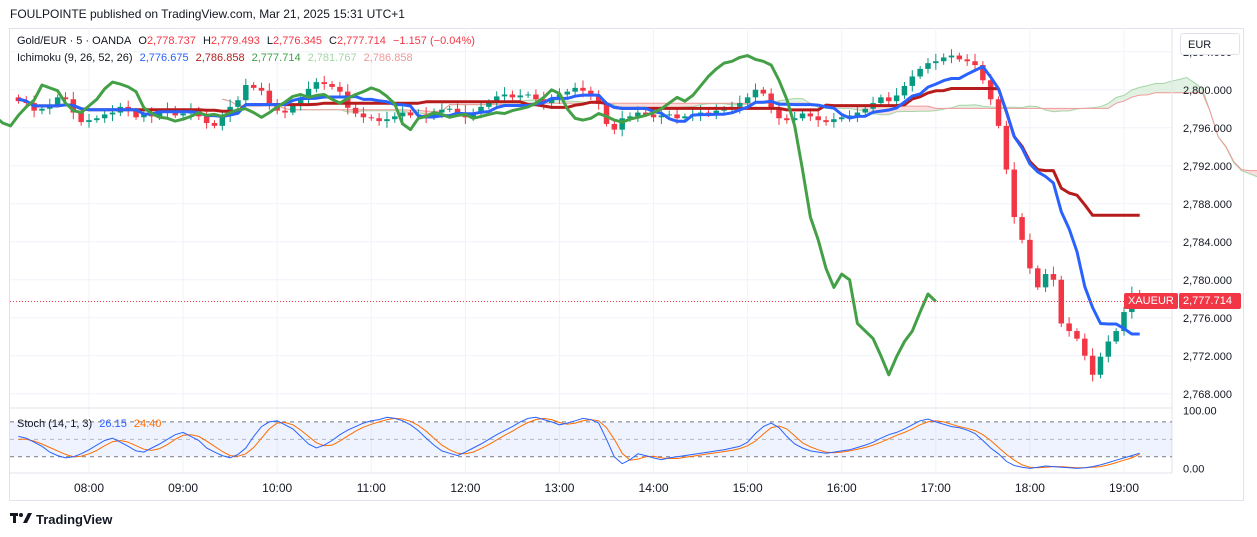 The image size is (1257, 537). Describe the element at coordinates (1210, 44) in the screenshot. I see `currency-selector: EUR` at that location.